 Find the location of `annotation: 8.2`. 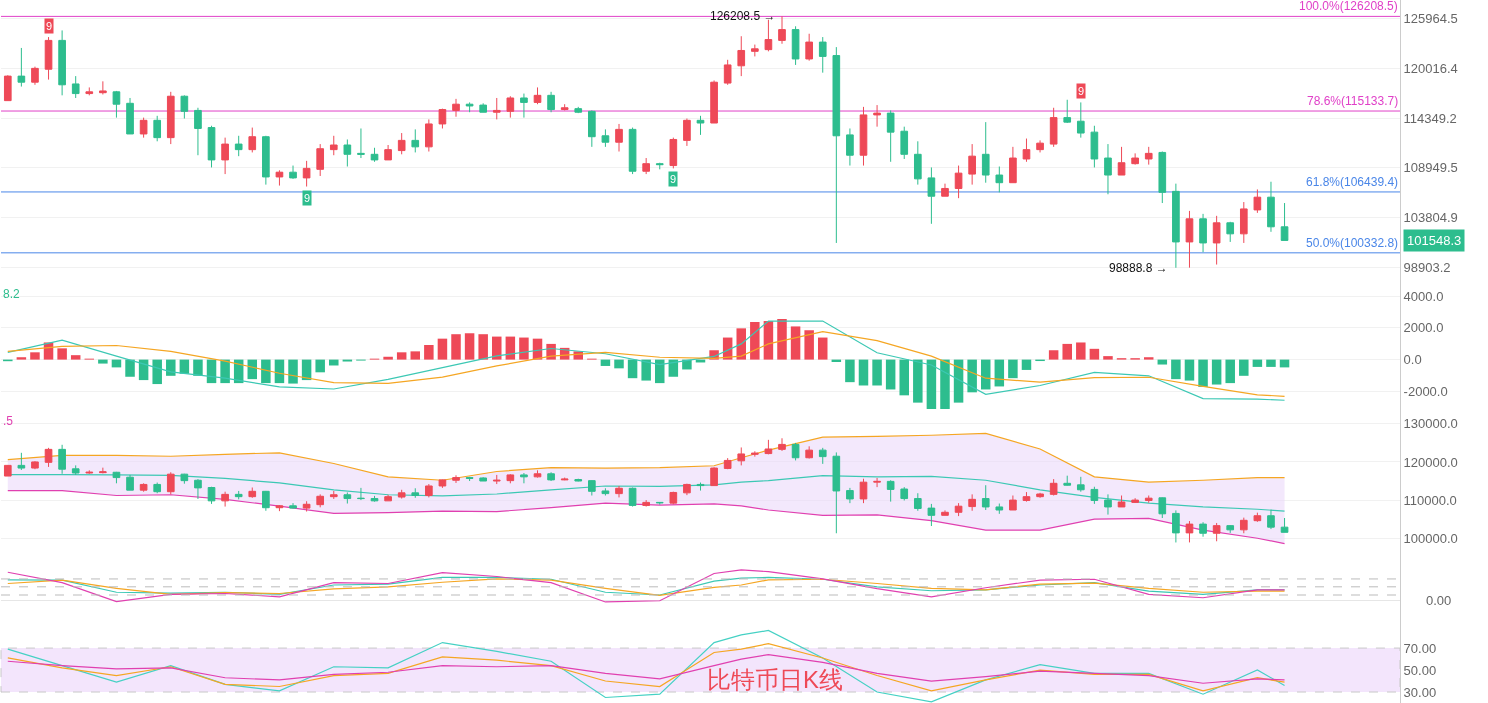

annotation: 8.2 is located at coordinates (12, 294).